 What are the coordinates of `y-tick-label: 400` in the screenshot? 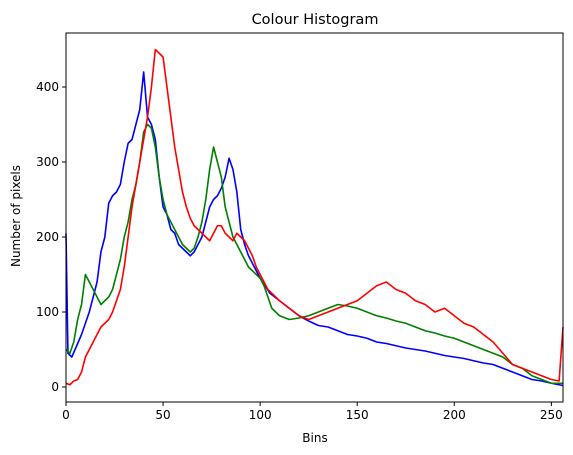 It's located at (47, 87).